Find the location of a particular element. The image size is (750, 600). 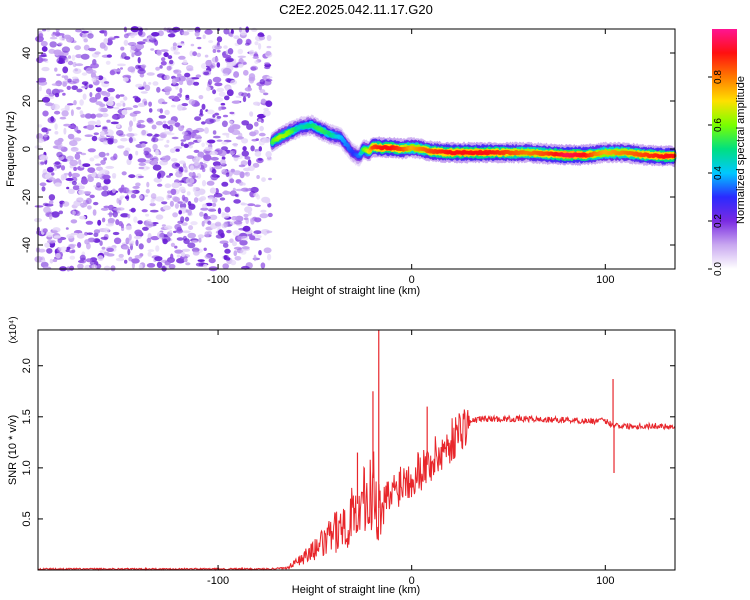

ridge-point is located at coordinates (674, 155).